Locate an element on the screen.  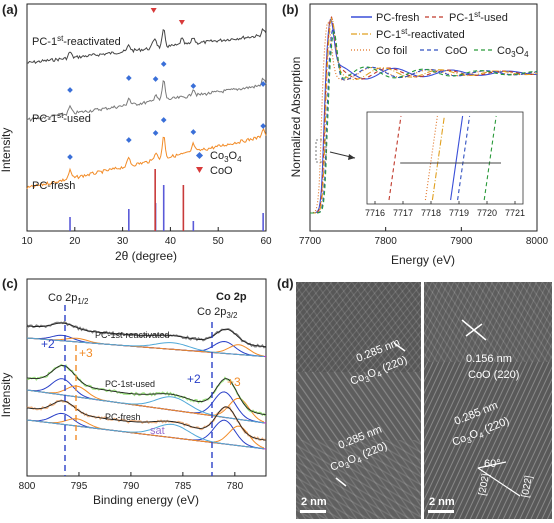
plus2-left-label: +2 is located at coordinates (48, 344).